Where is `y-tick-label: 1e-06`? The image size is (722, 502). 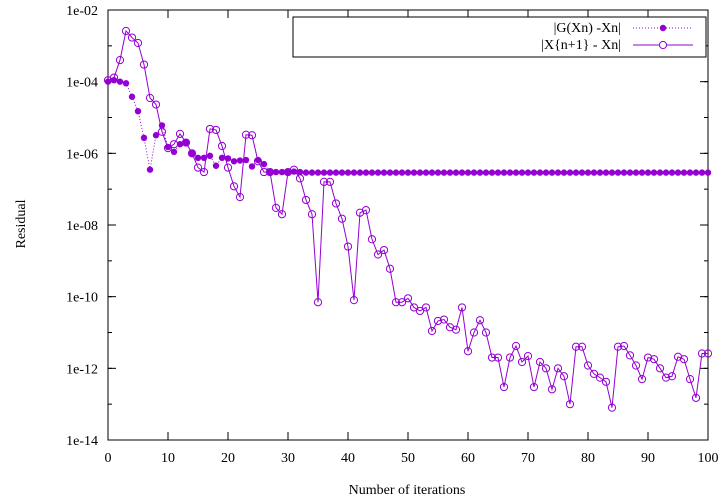
y-tick-label: 1e-06 is located at coordinates (82, 154).